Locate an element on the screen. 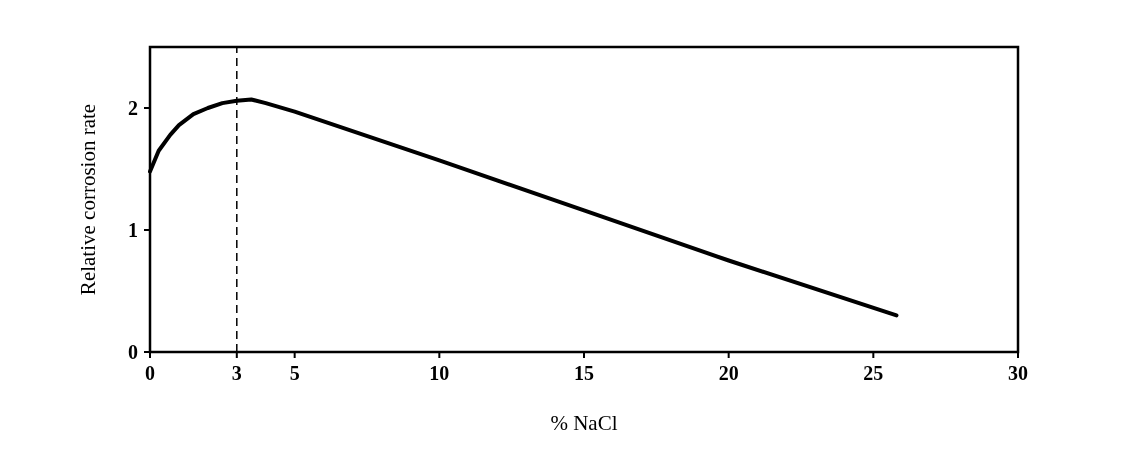 The width and height of the screenshot is (1121, 452). x-tick-label: 3 is located at coordinates (236, 373).